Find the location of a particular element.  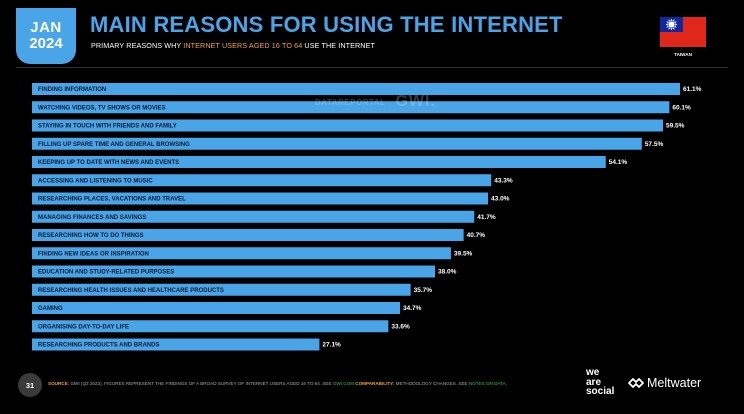

meltwater-logo: Meltwater is located at coordinates (664, 383).